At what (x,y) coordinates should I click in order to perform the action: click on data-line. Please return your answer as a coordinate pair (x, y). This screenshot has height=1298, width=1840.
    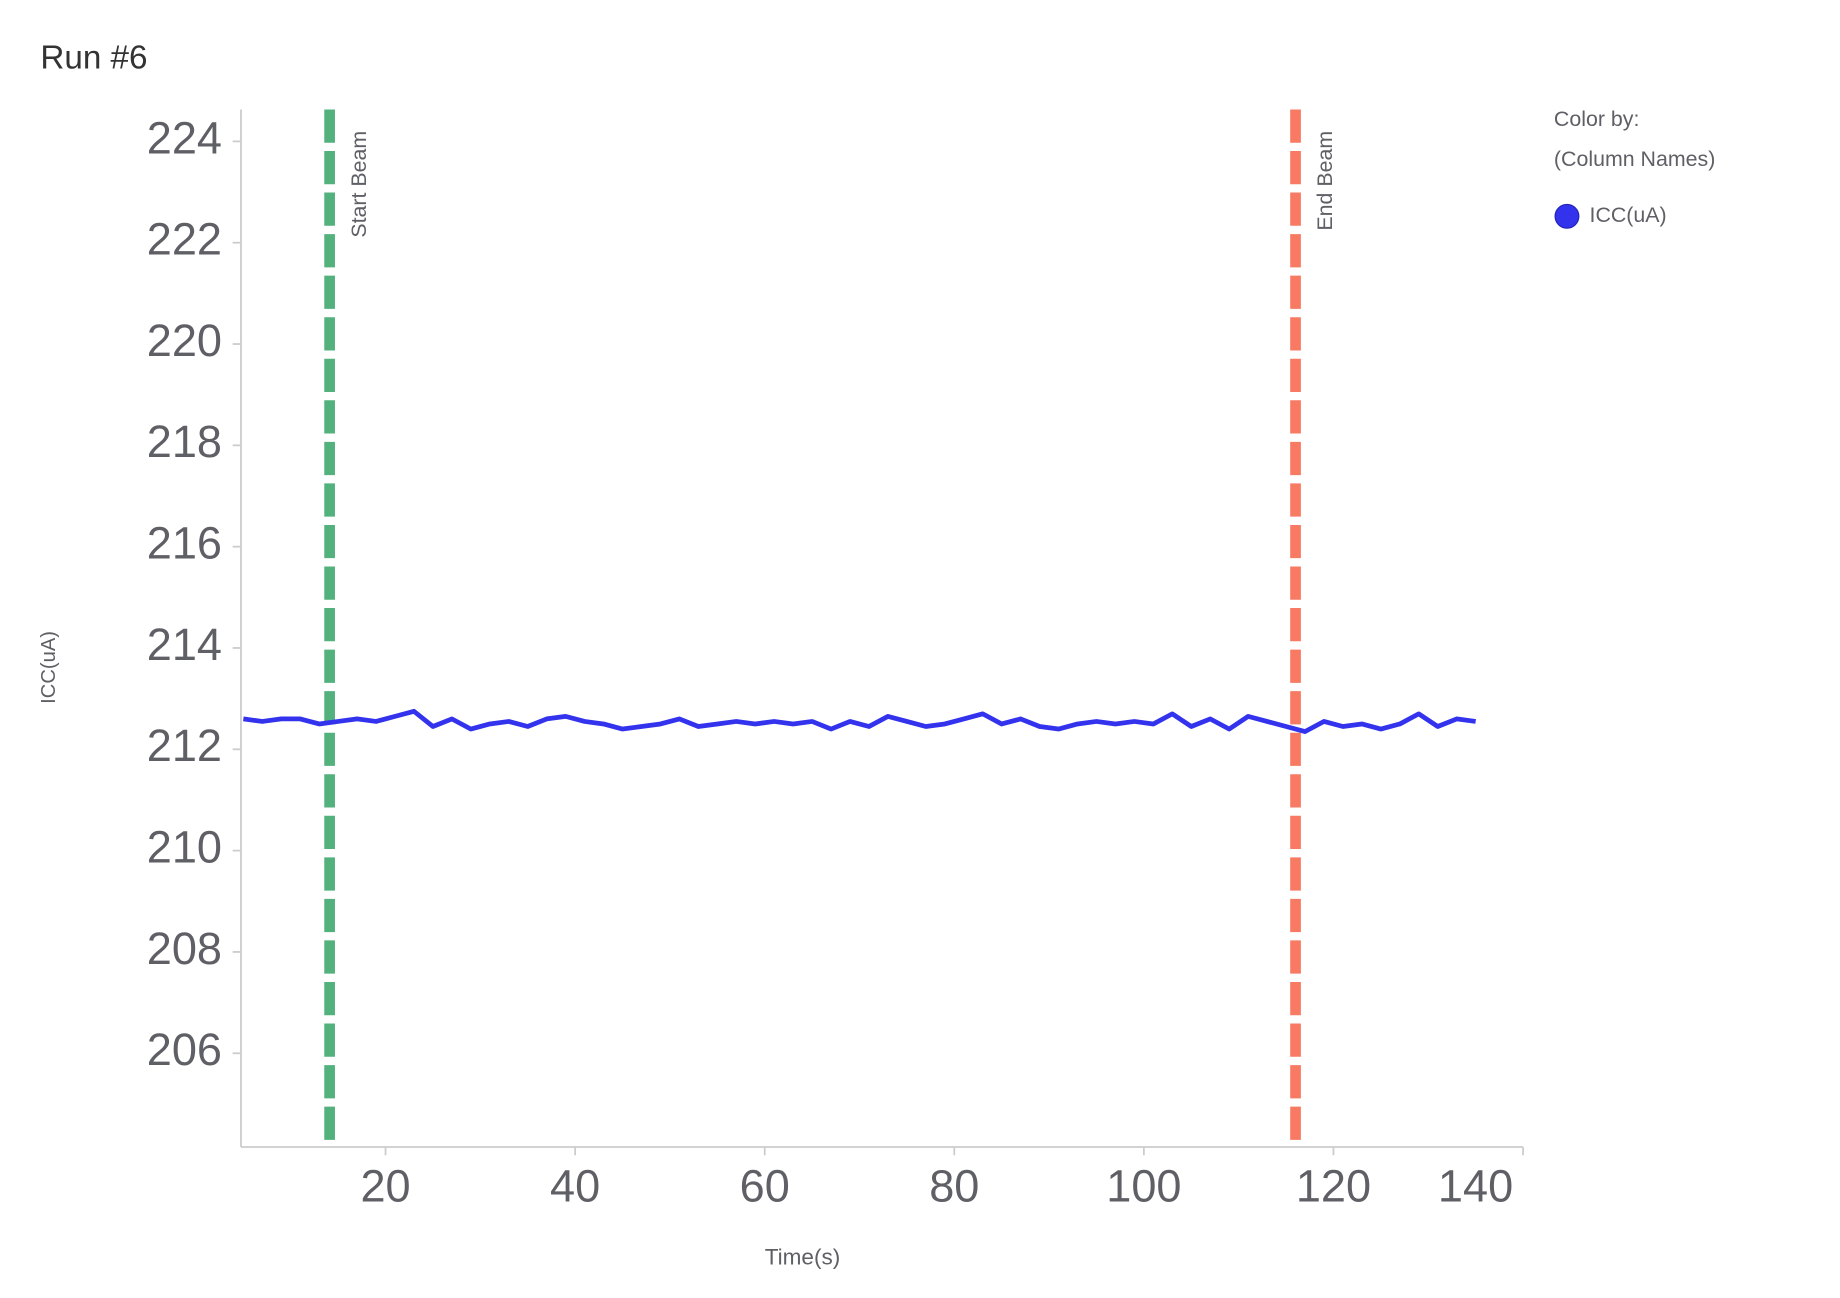
    Looking at the image, I should click on (859, 721).